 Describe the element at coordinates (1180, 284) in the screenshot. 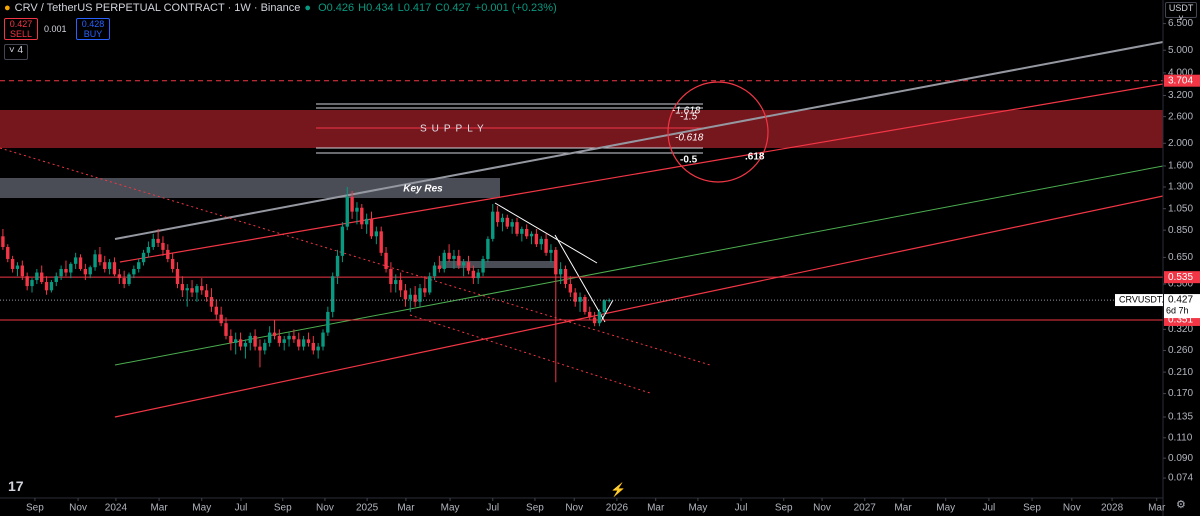

I see `y-tick-label: 0.500` at that location.